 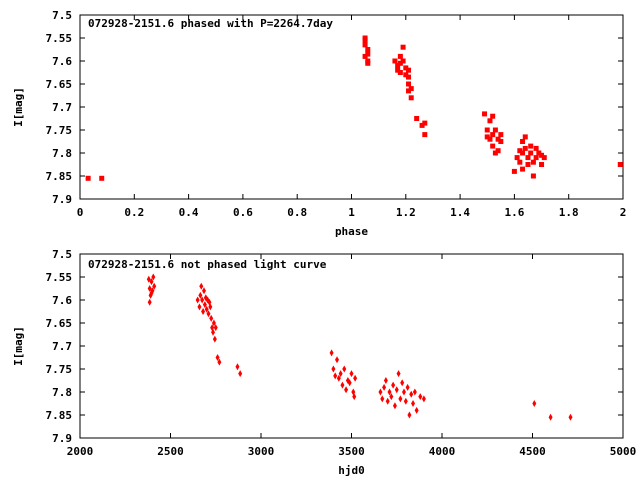 I want to click on y-axis-title: I[mag], so click(x=18, y=107).